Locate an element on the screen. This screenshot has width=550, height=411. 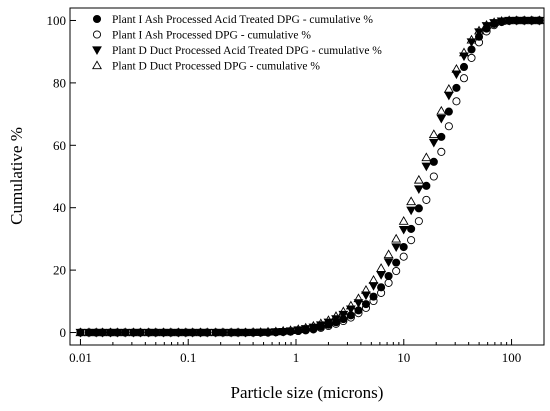
y-tick-label: 40 is located at coordinates (59, 207).